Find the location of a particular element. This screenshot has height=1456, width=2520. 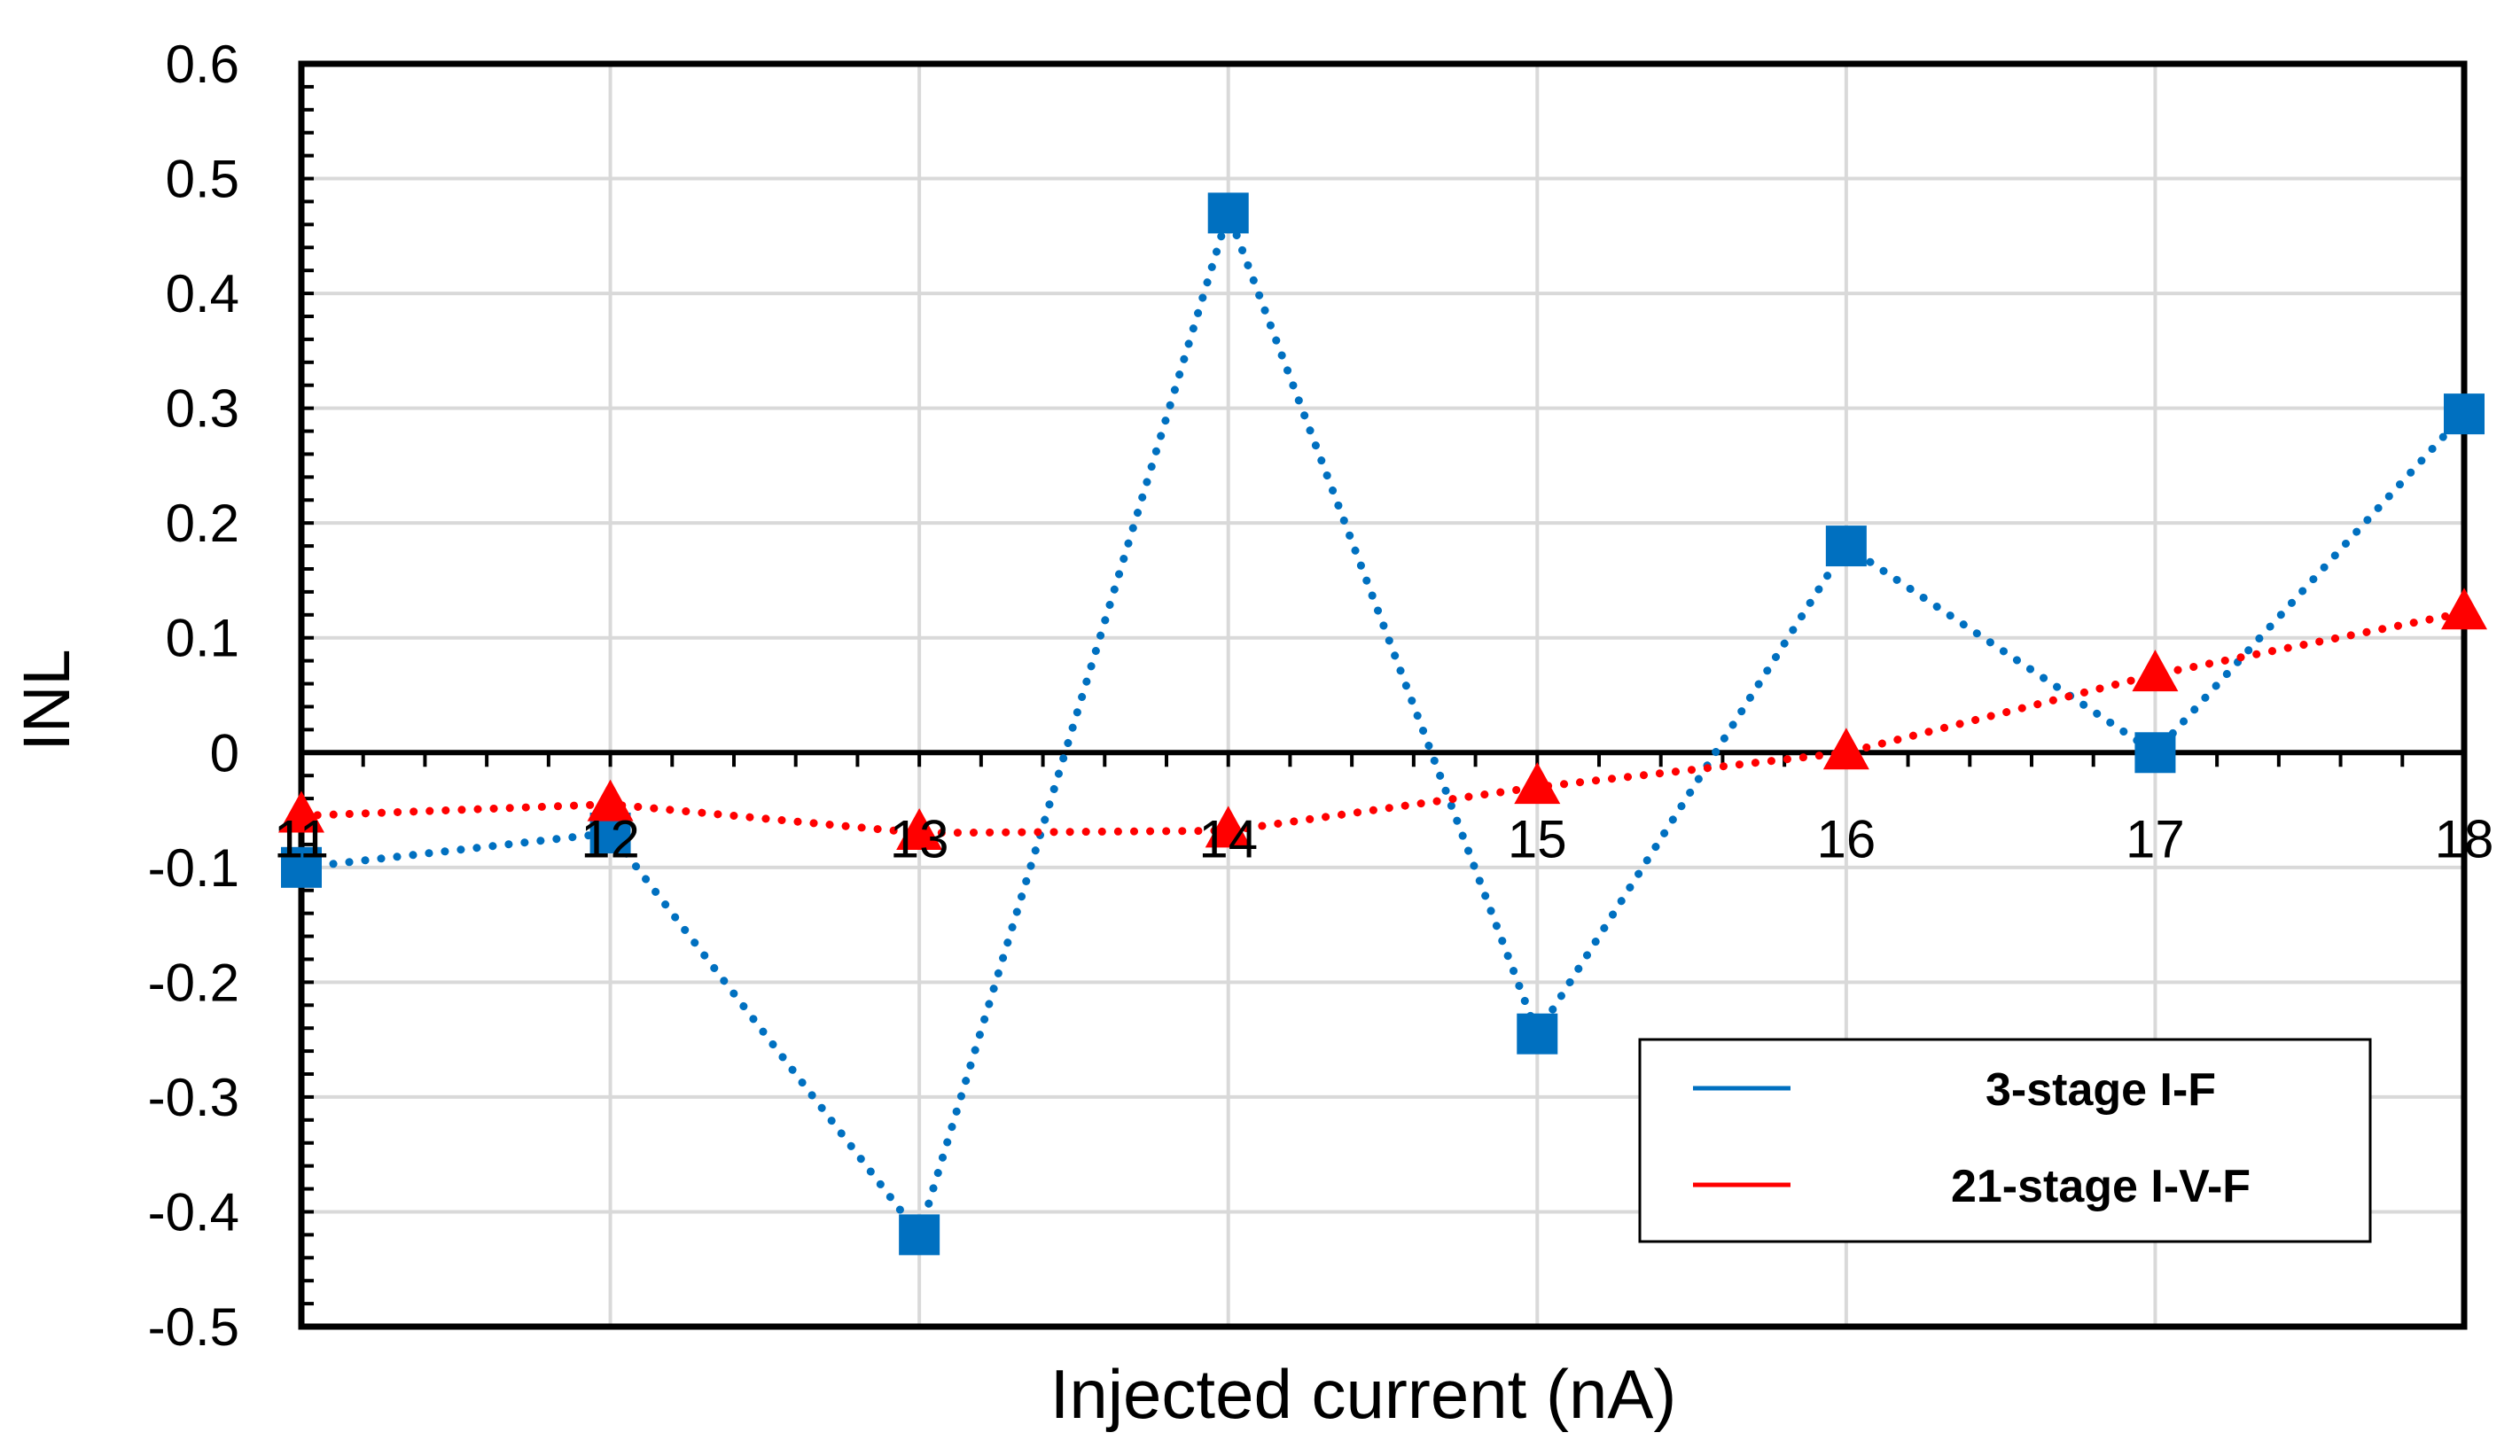

legend-label-21-stage: 21-stage I-V-F is located at coordinates (2101, 1186).